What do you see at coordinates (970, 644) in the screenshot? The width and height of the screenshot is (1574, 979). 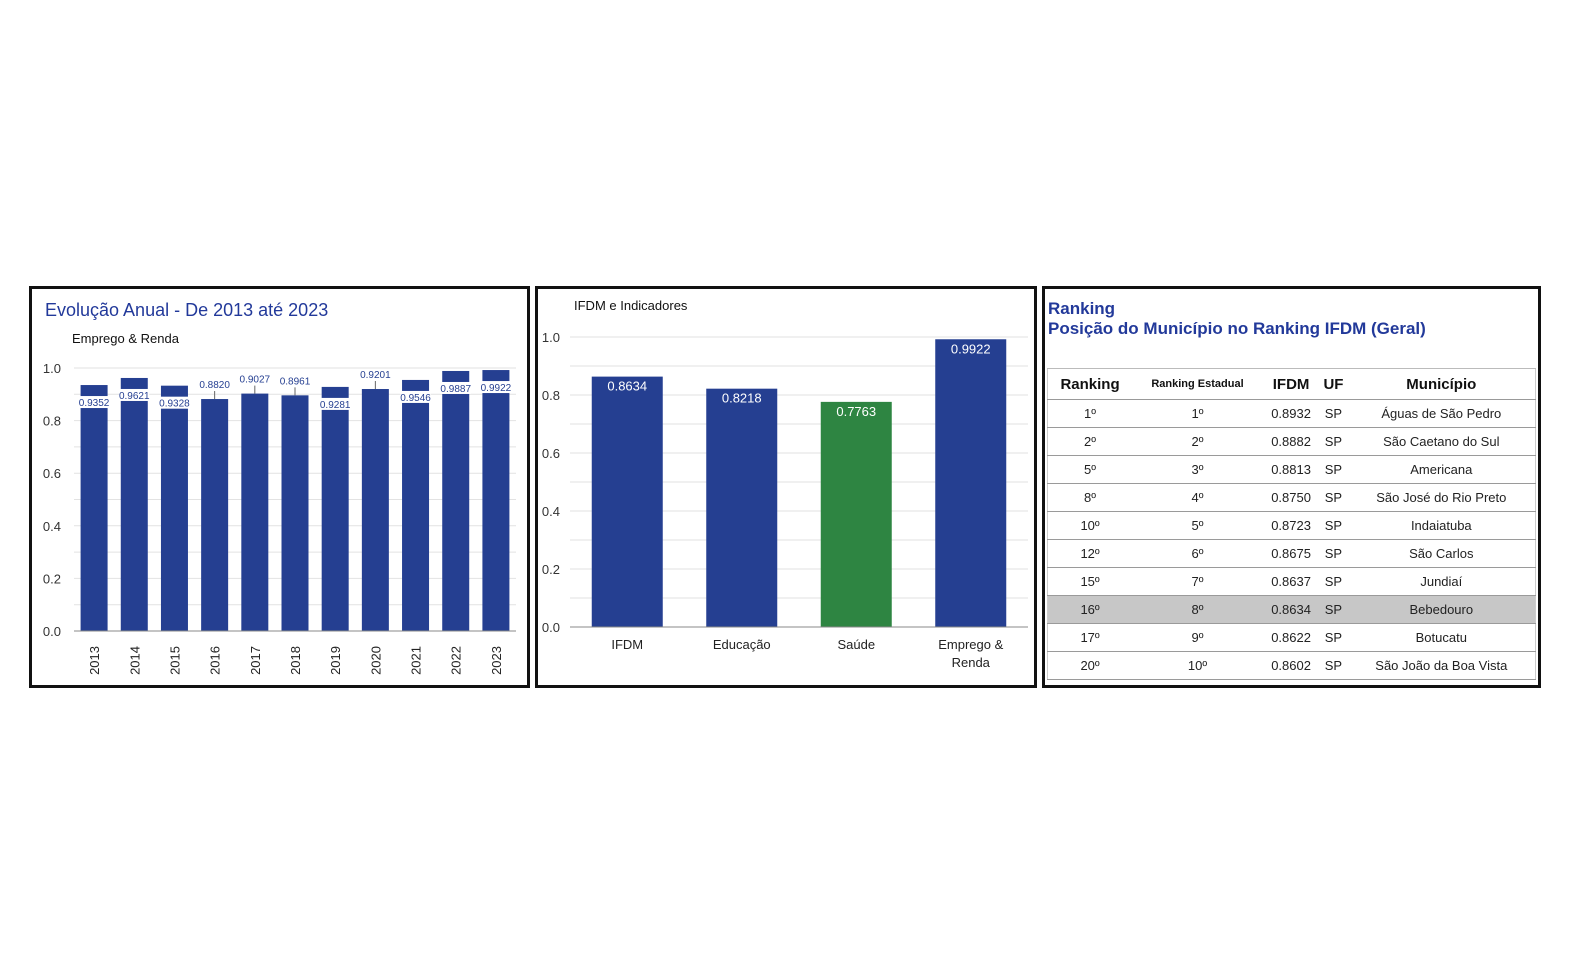 I see `x-tick-label: Emprego &` at bounding box center [970, 644].